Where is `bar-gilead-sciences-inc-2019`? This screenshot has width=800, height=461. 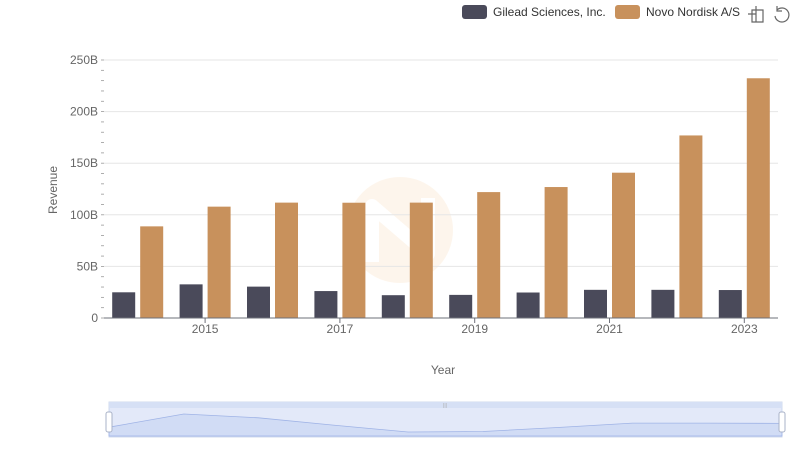 bar-gilead-sciences-inc-2019 is located at coordinates (461, 306).